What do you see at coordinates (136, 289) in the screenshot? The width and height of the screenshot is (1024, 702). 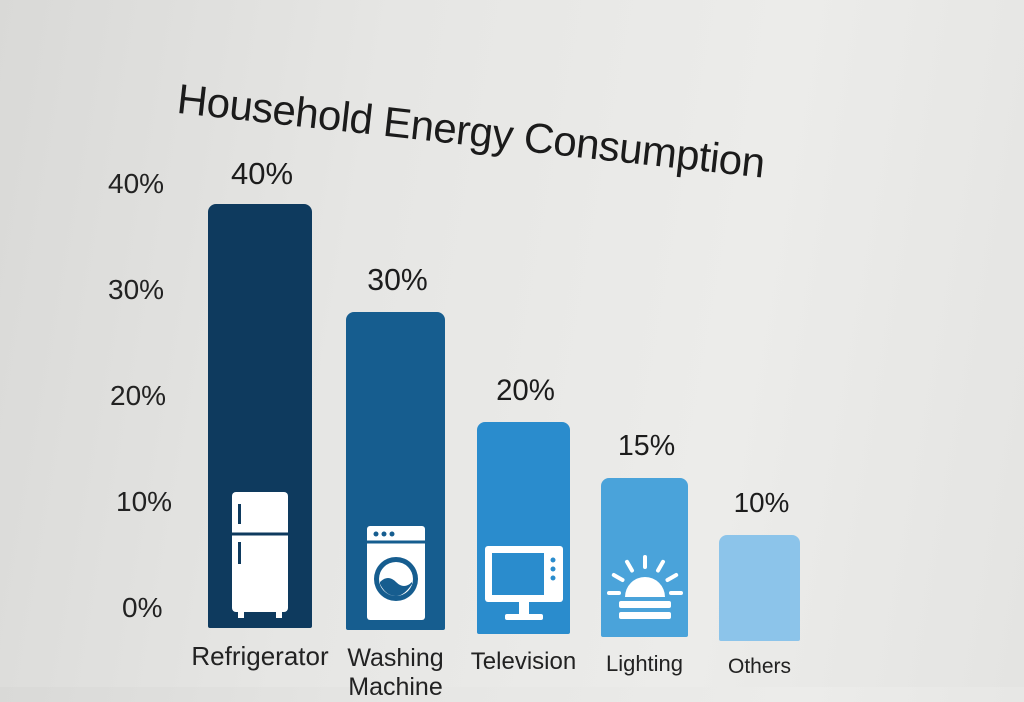 I see `y-tick-label: 30%` at bounding box center [136, 289].